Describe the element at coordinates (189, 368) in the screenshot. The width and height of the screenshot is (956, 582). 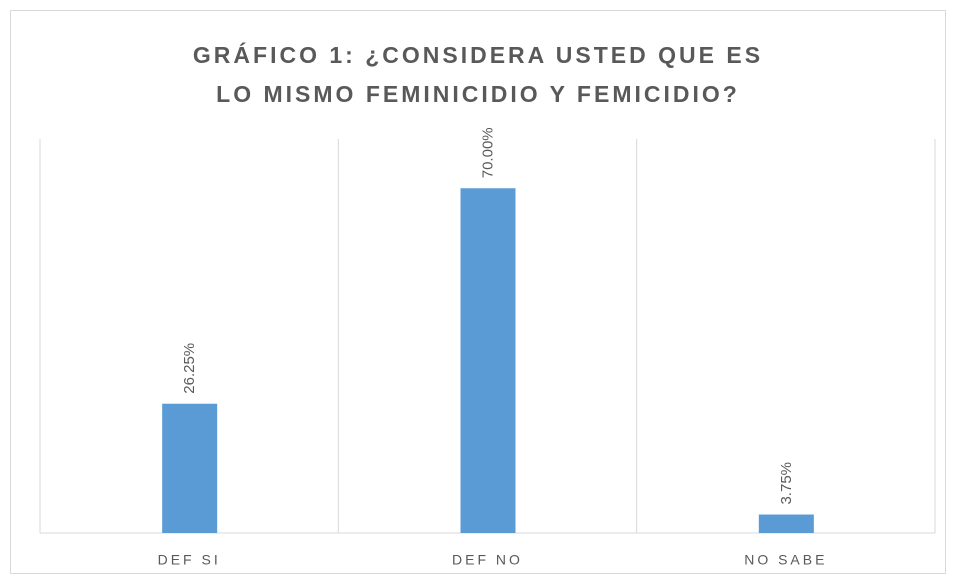
I see `data-label: 26.25%` at that location.